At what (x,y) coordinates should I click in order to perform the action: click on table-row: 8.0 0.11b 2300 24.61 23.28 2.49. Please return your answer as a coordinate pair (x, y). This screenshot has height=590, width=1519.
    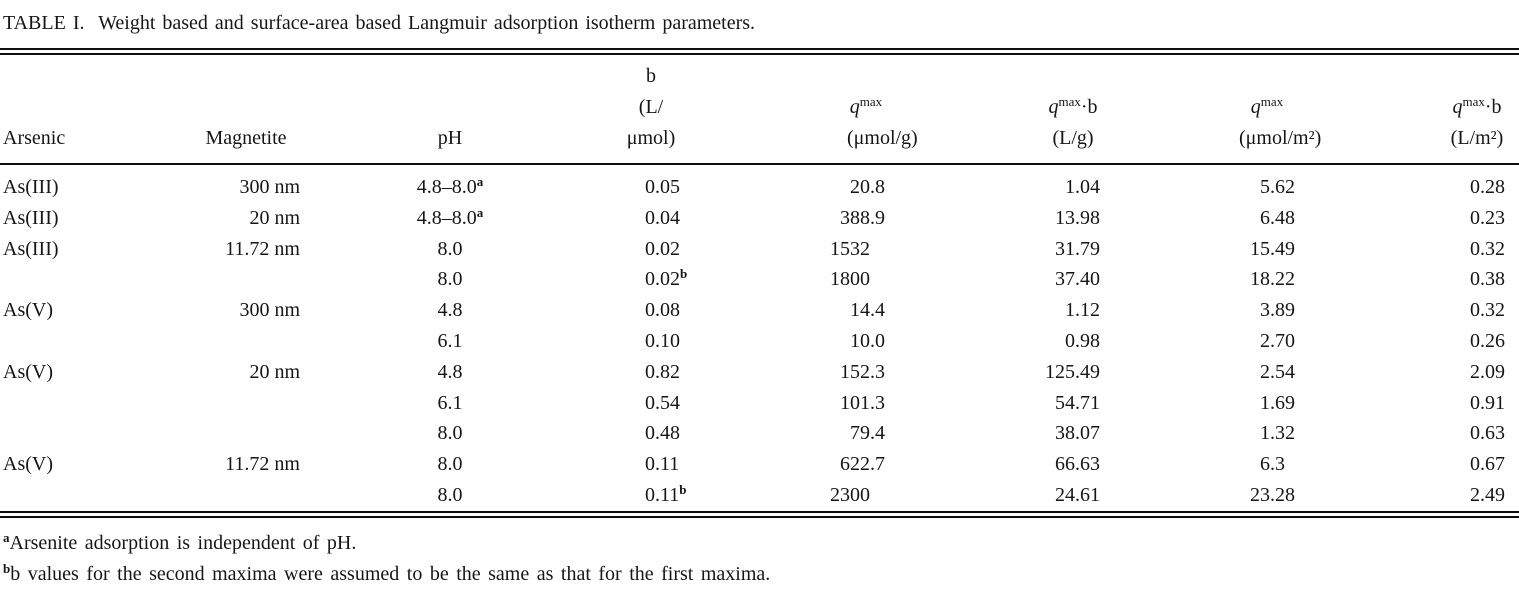
    Looking at the image, I should click on (759, 495).